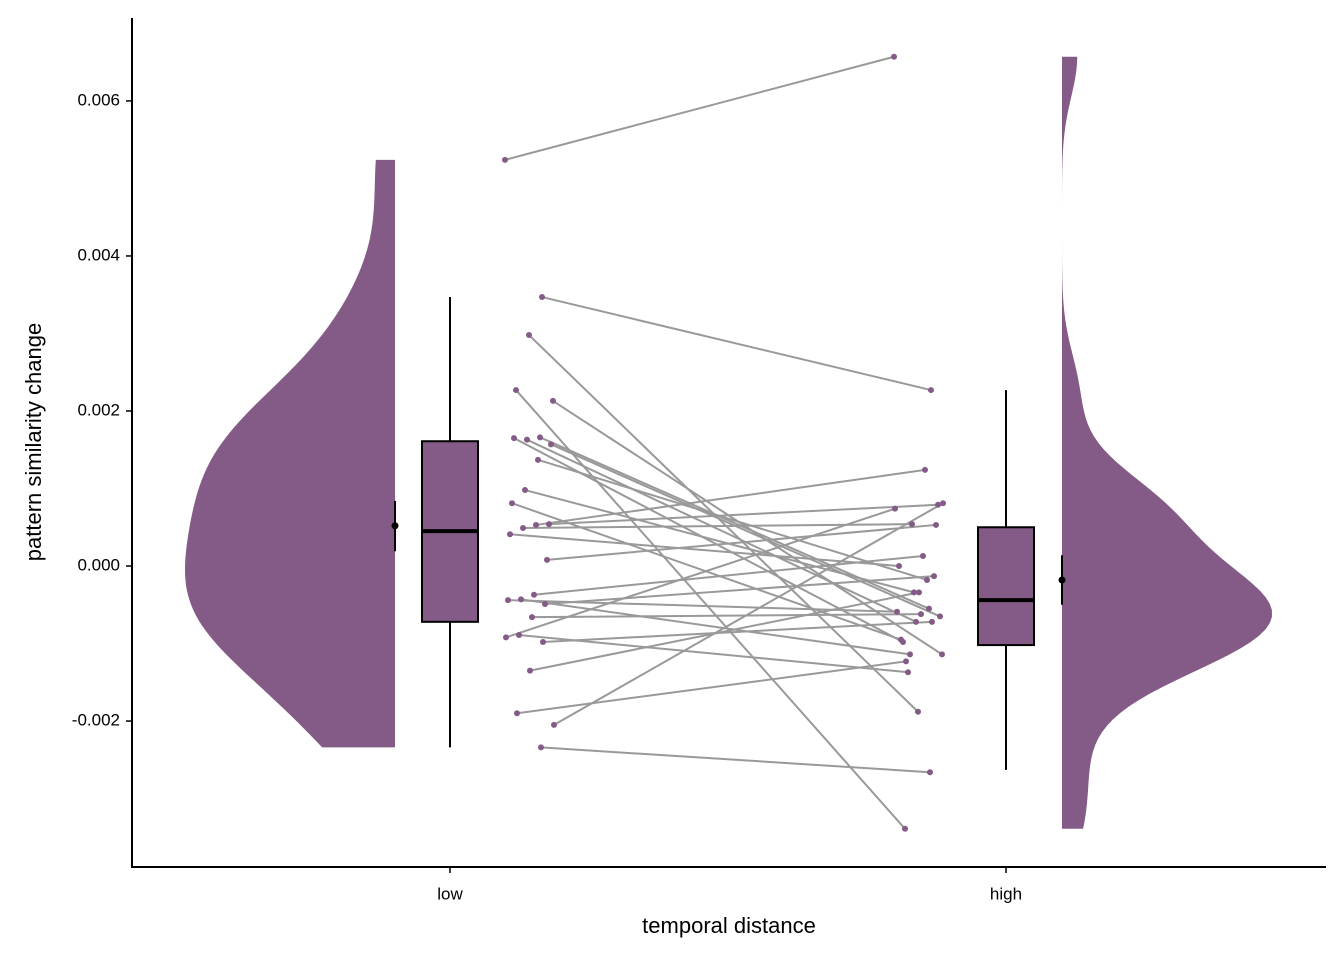  I want to click on y-axis-title: pattern similarity change, so click(33, 442).